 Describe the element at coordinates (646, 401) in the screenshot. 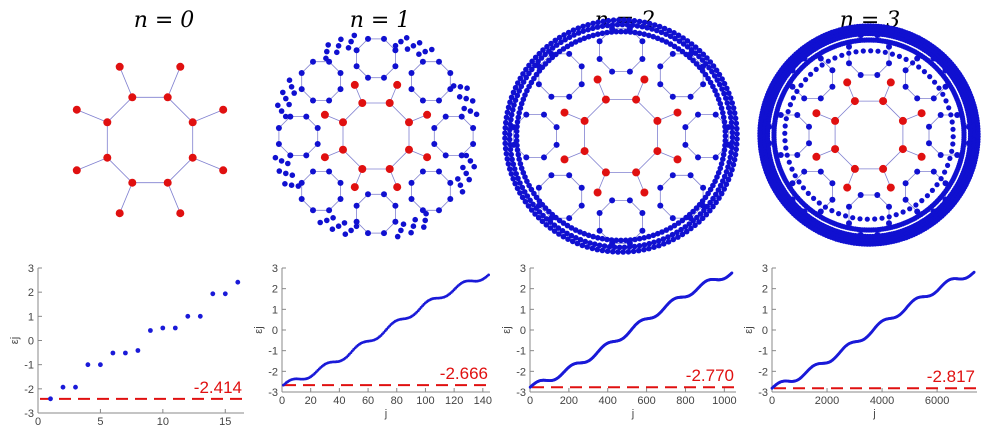

I see `x-tick-label: 600` at that location.